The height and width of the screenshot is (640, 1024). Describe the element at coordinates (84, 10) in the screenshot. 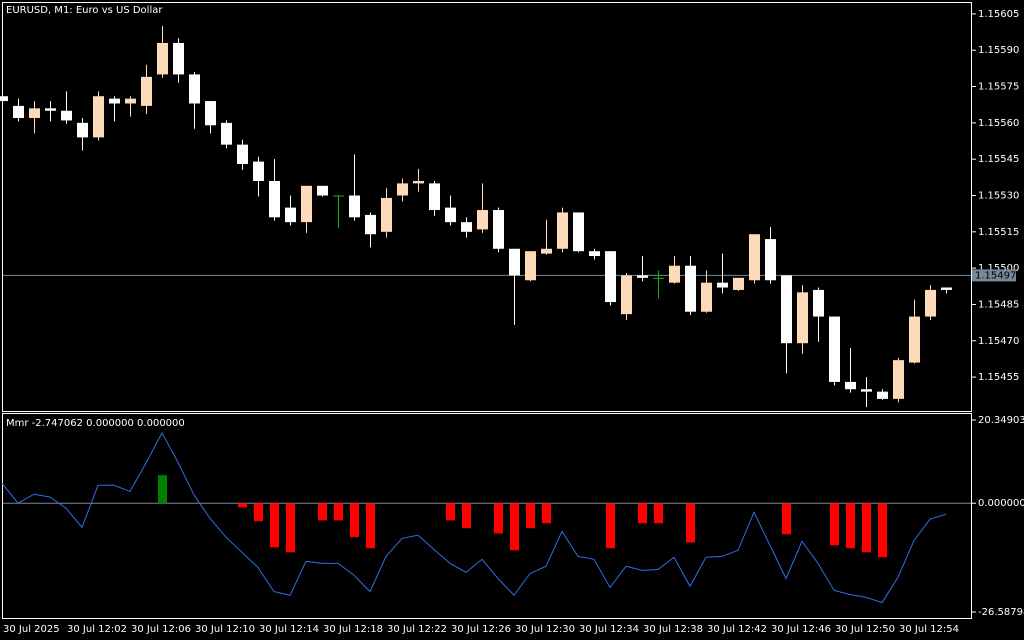

I see `chart-title: EURUSD, M1: Euro vs US Dollar` at that location.